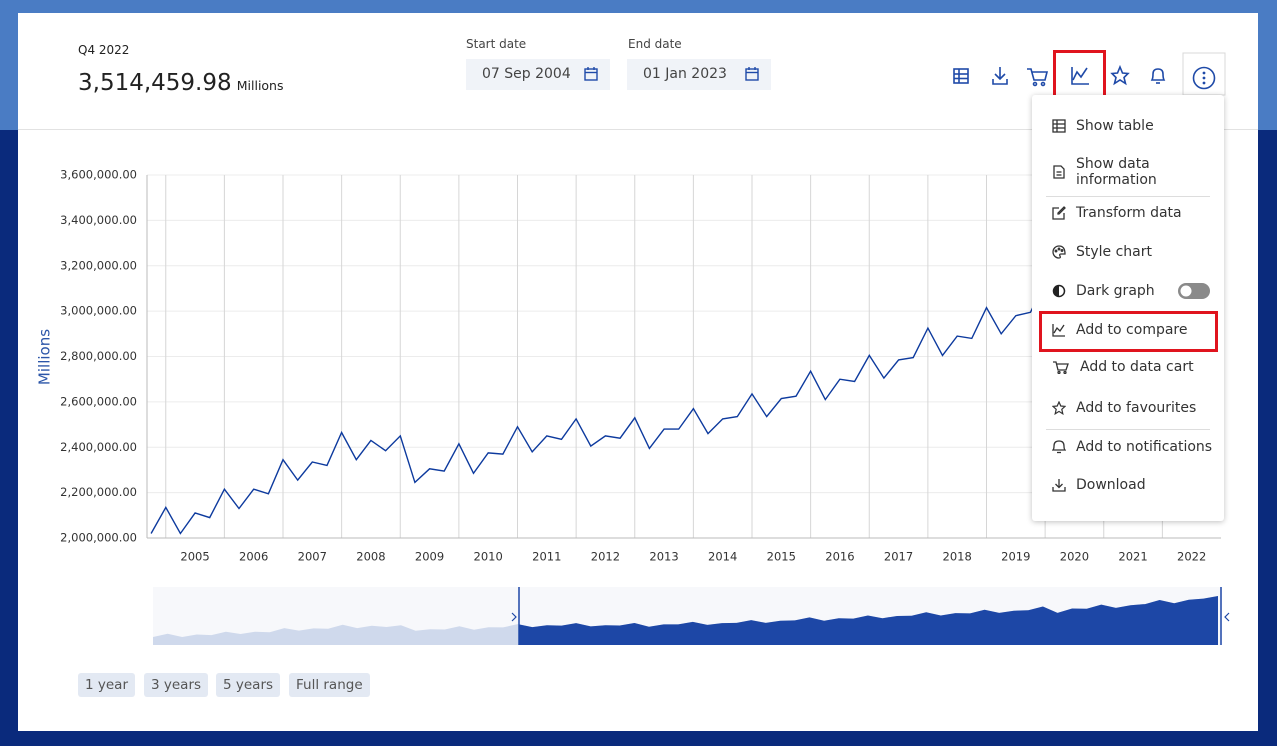  What do you see at coordinates (155, 83) in the screenshot?
I see `headline-value: 3,514,459.98` at bounding box center [155, 83].